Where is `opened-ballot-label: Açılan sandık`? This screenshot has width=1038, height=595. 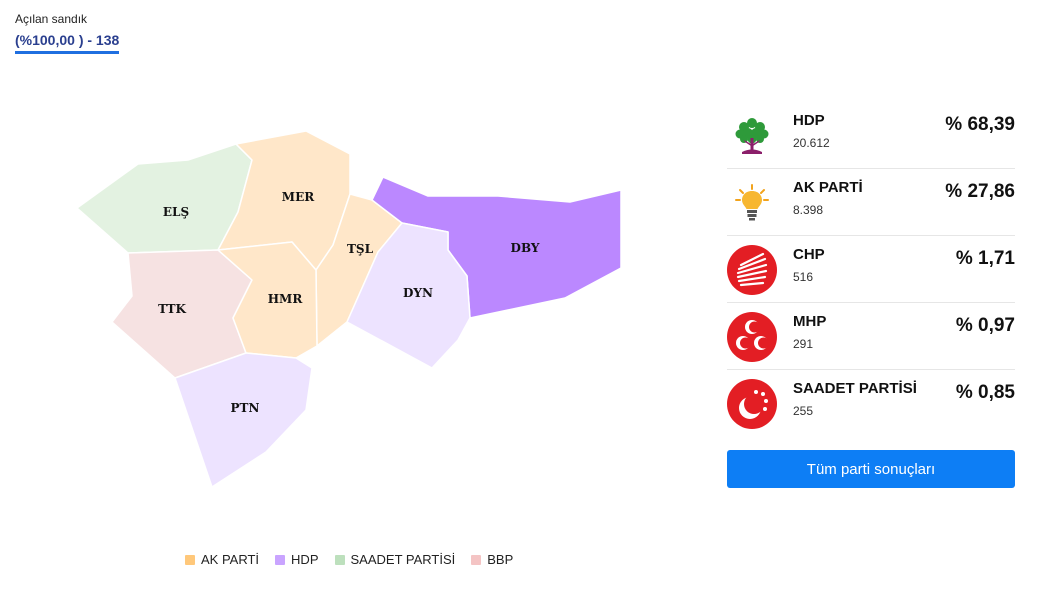 opened-ballot-label: Açılan sandık is located at coordinates (51, 19).